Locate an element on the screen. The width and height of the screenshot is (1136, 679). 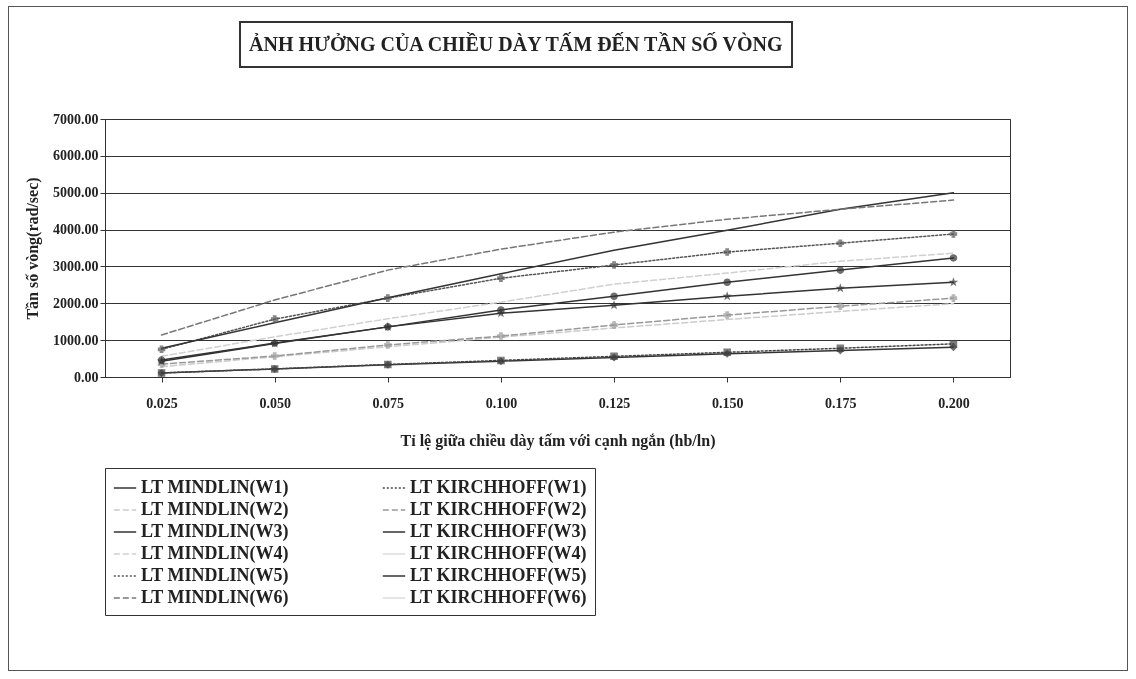
y-tick-label: 6000.00 is located at coordinates (76, 156).